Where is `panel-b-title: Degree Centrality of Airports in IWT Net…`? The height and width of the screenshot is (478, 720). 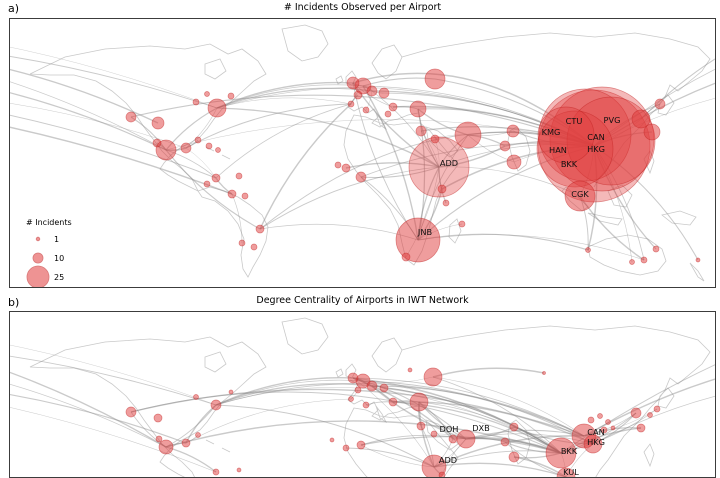
panel-b-title: Degree Centrality of Airports in IWT Net… is located at coordinates (362, 300).